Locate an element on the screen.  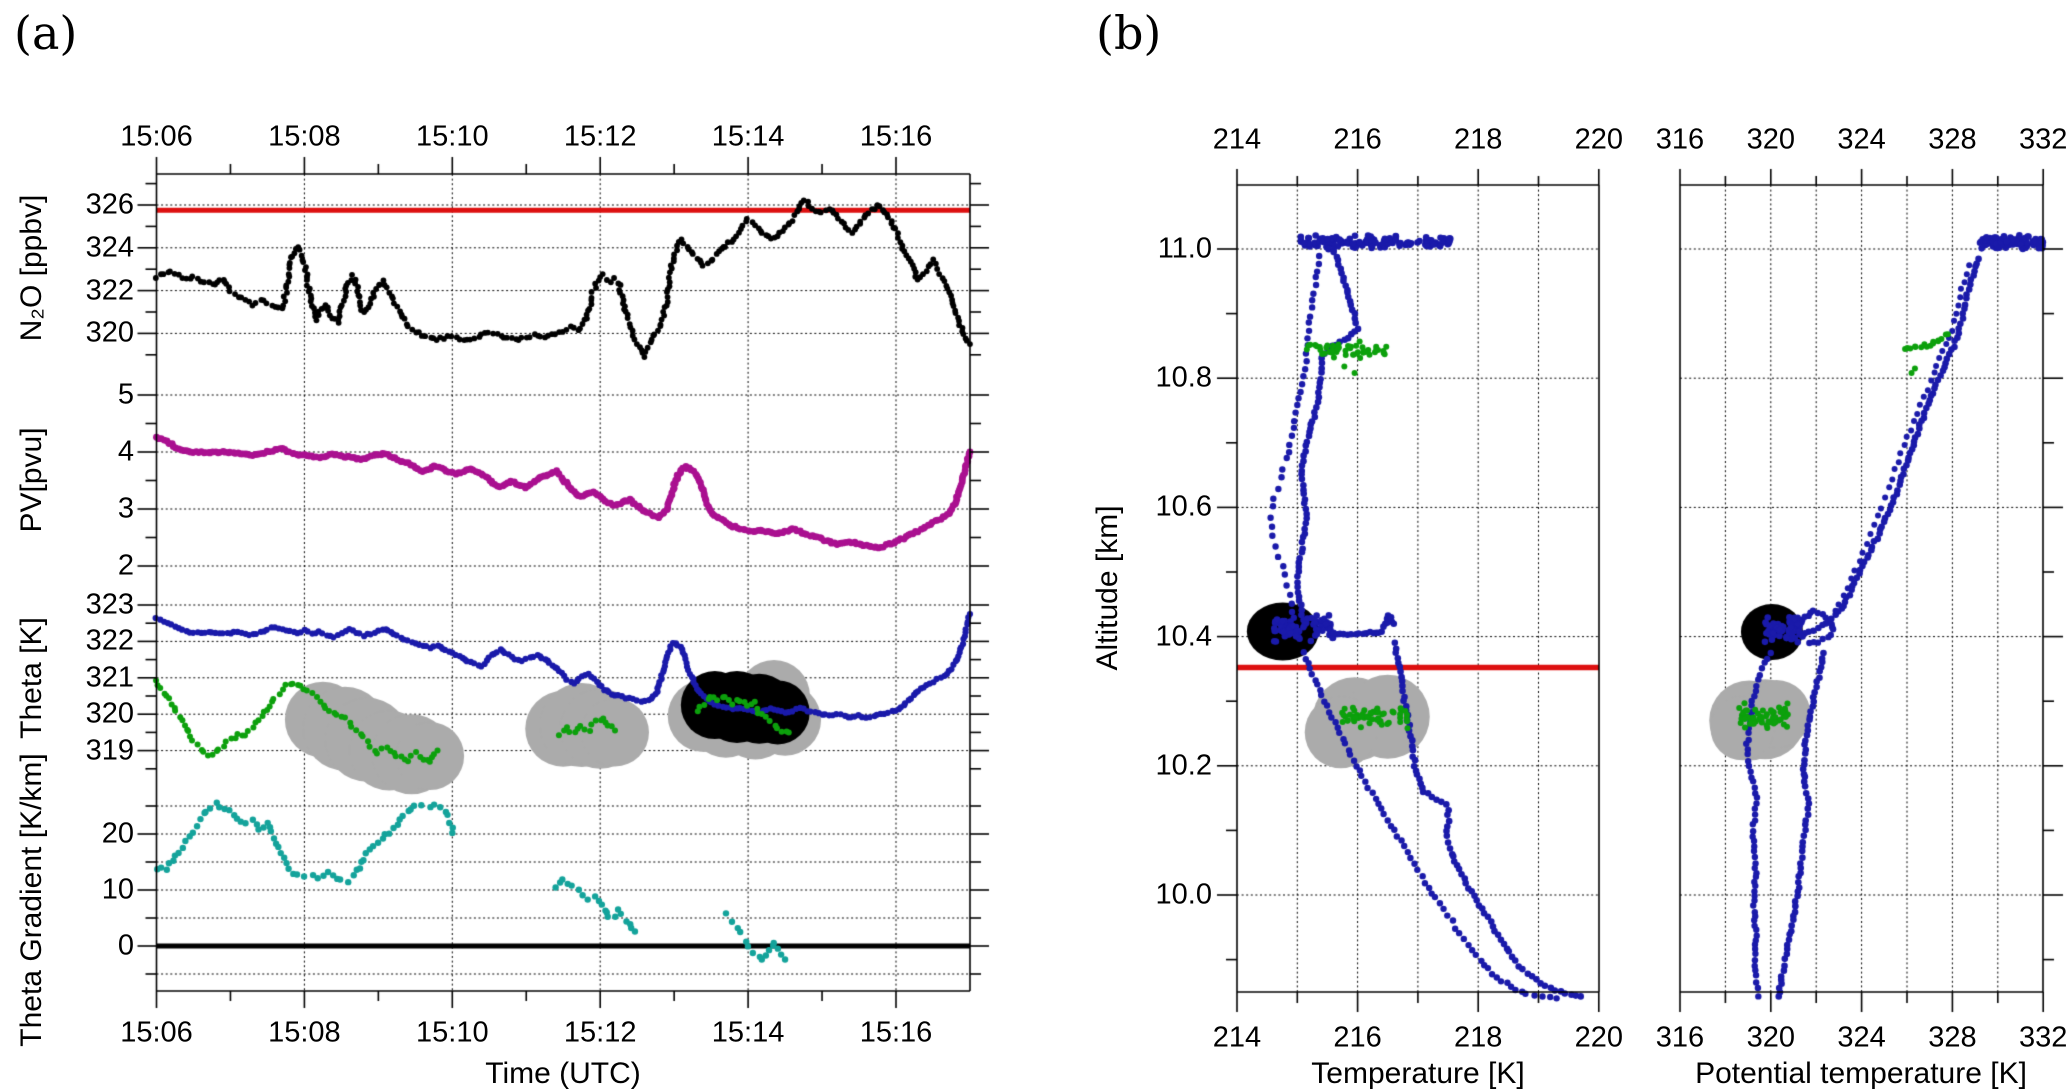
tick-label: 0 is located at coordinates (125, 945).